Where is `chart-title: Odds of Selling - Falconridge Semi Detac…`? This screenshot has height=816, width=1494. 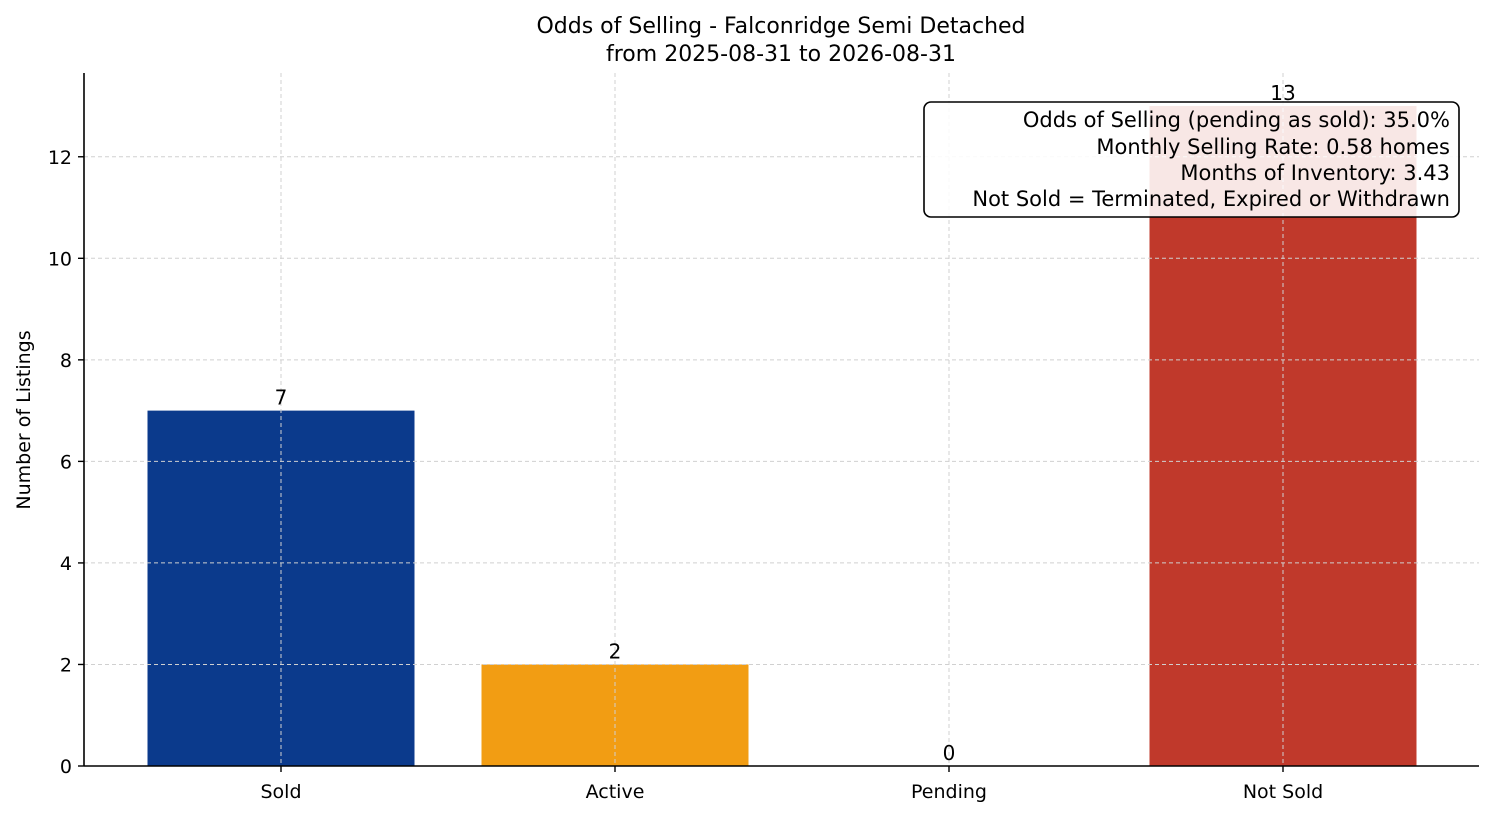 chart-title: Odds of Selling - Falconridge Semi Detac… is located at coordinates (780, 26).